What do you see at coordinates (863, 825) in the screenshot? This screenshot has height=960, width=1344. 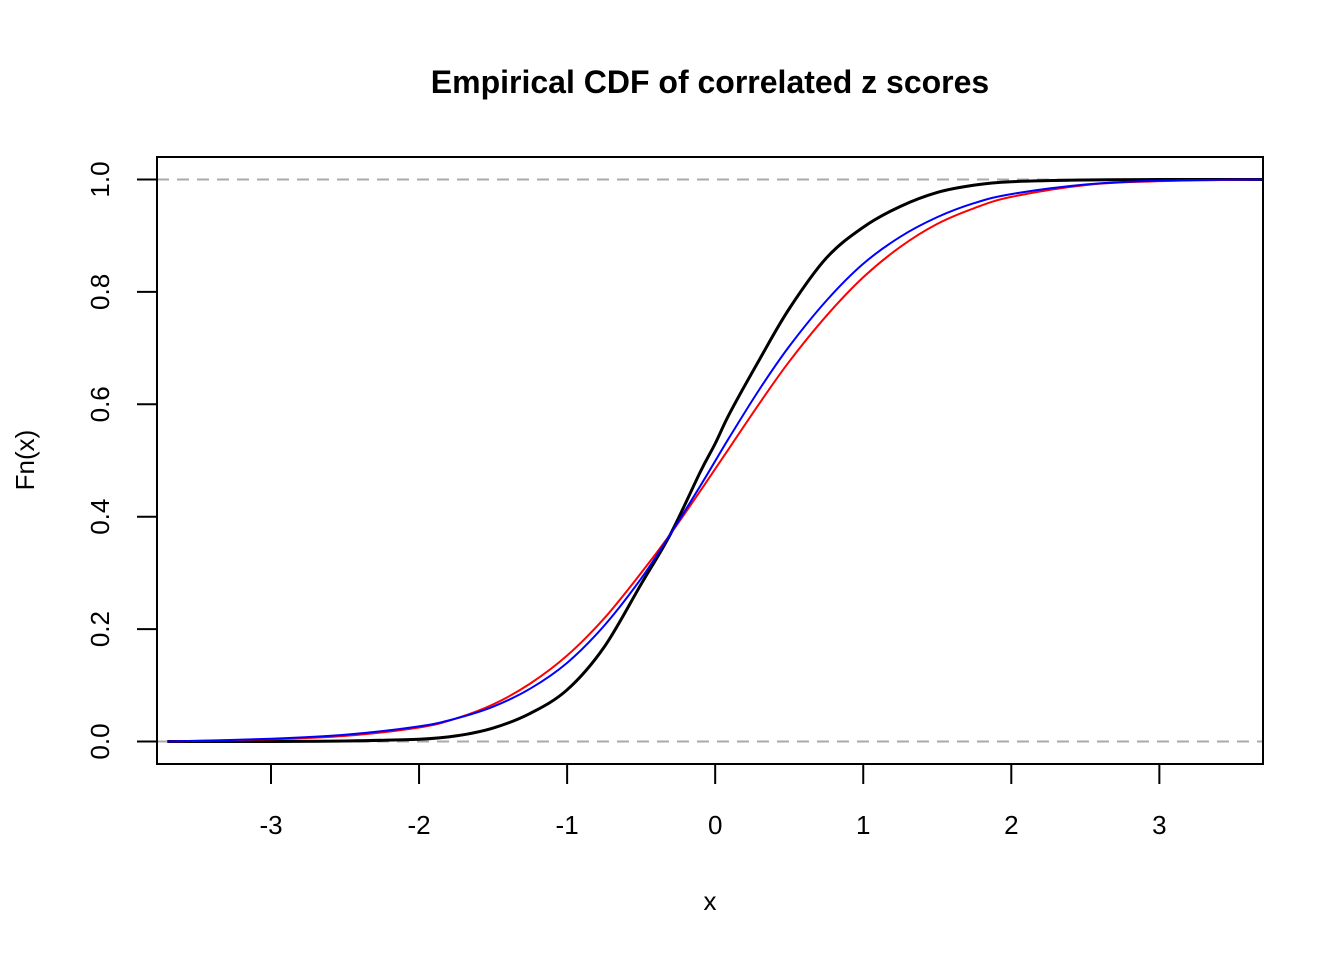 I see `x-tick-label: 1` at bounding box center [863, 825].